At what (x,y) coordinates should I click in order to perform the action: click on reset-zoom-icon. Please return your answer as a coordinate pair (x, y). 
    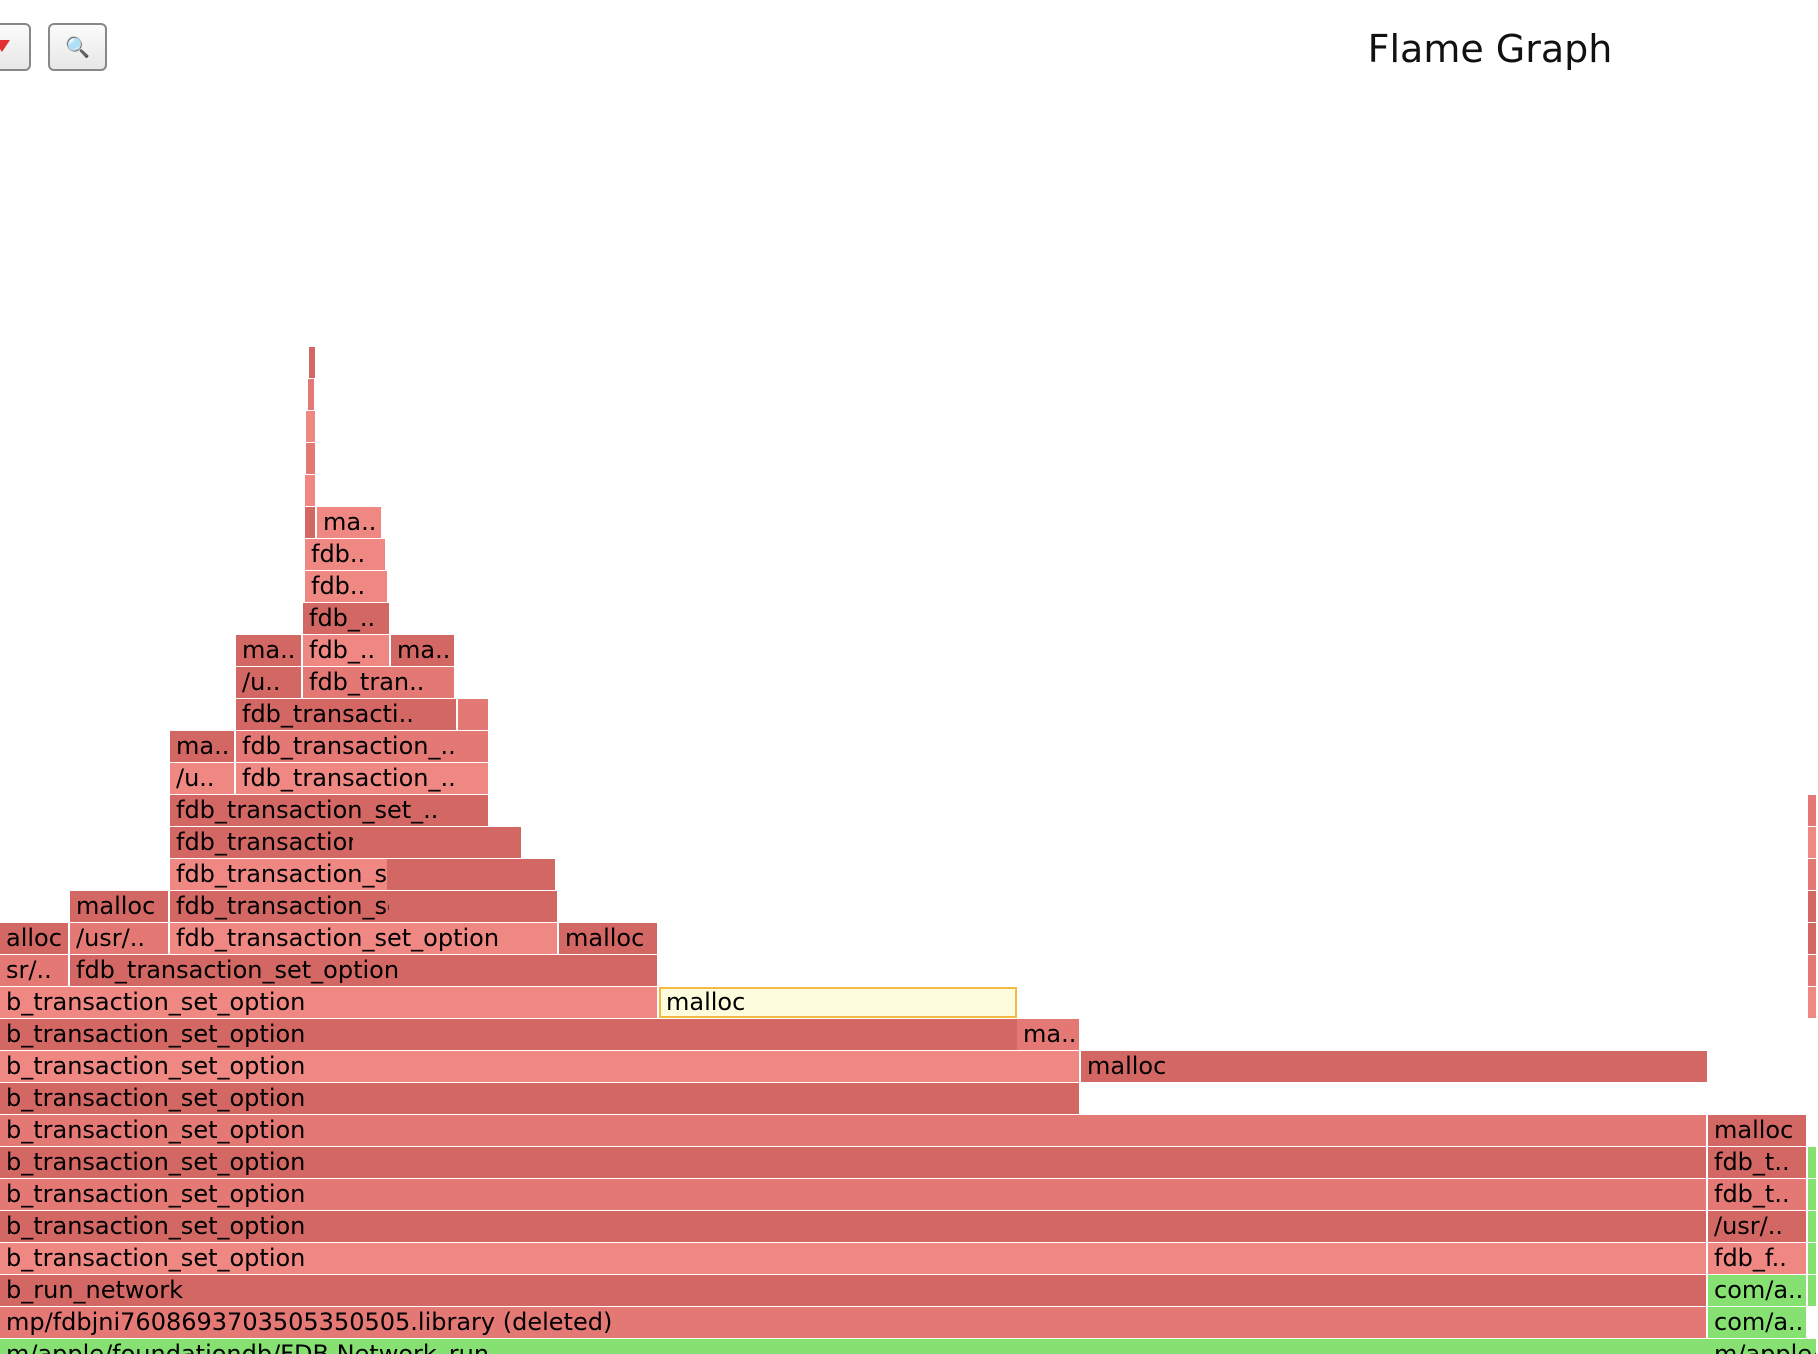
    Looking at the image, I should click on (6, 47).